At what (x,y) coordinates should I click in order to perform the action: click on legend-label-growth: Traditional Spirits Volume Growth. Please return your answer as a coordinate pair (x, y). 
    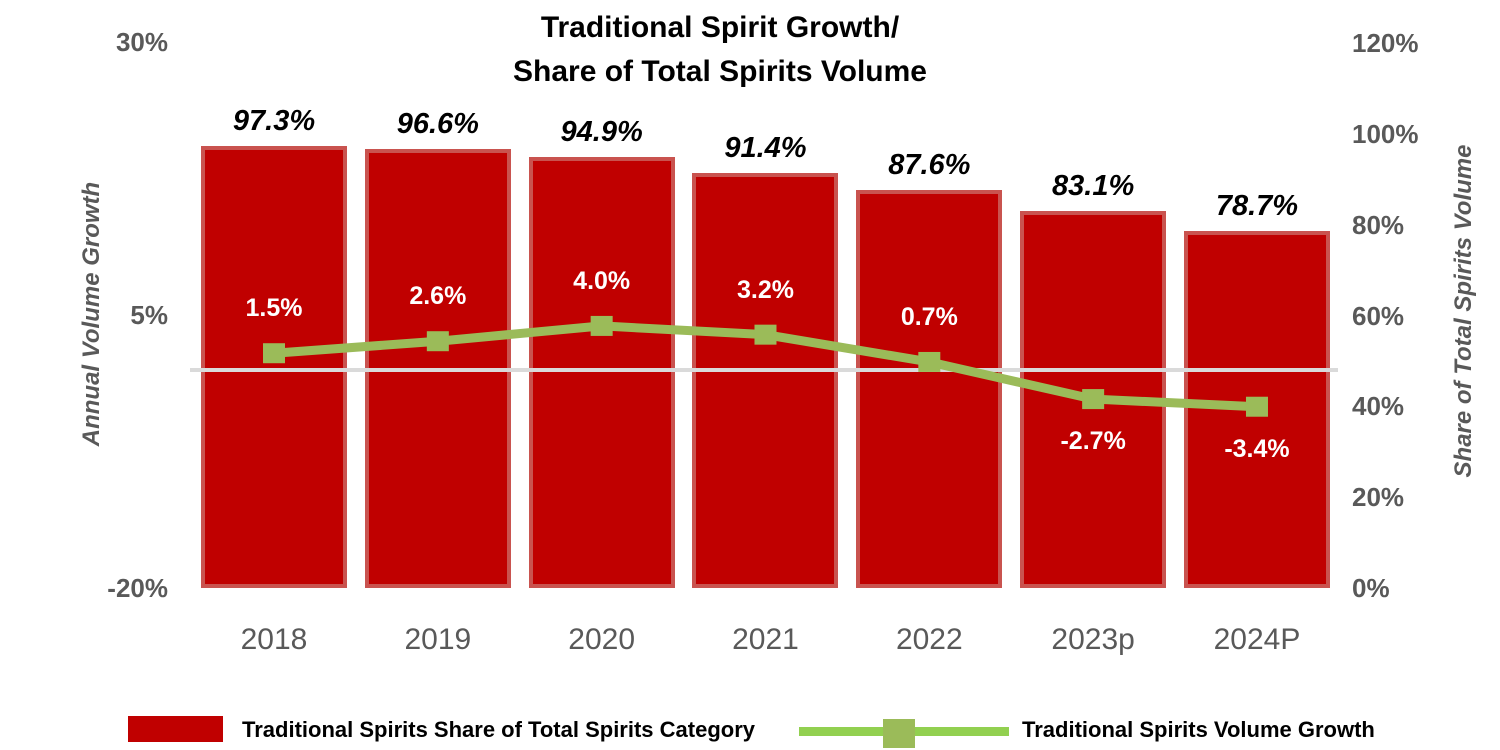
    Looking at the image, I should click on (1198, 729).